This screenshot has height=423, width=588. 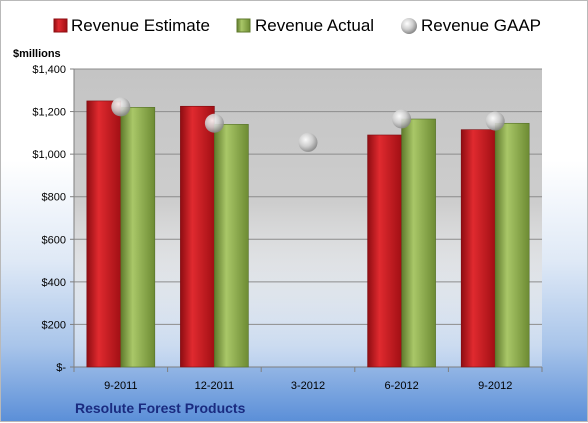 I want to click on x-tick-label: 9-2011, so click(x=120, y=386).